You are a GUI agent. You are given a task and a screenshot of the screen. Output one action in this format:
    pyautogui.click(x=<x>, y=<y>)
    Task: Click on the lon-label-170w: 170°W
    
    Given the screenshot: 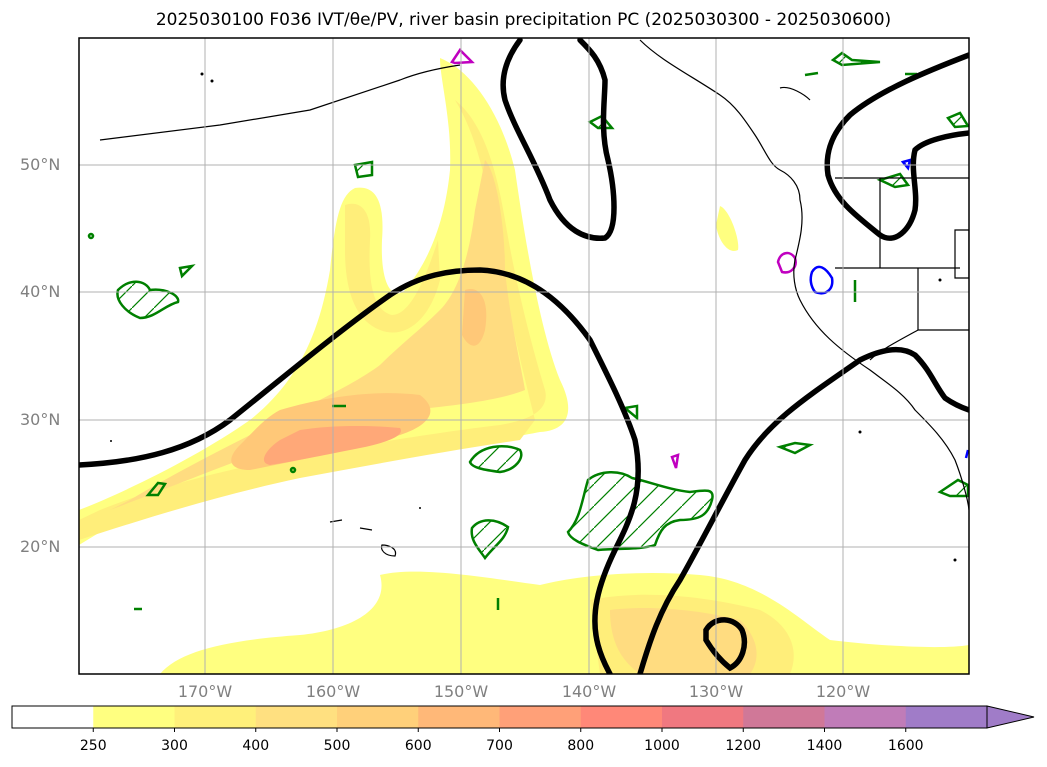 What is the action you would take?
    pyautogui.click(x=205, y=691)
    